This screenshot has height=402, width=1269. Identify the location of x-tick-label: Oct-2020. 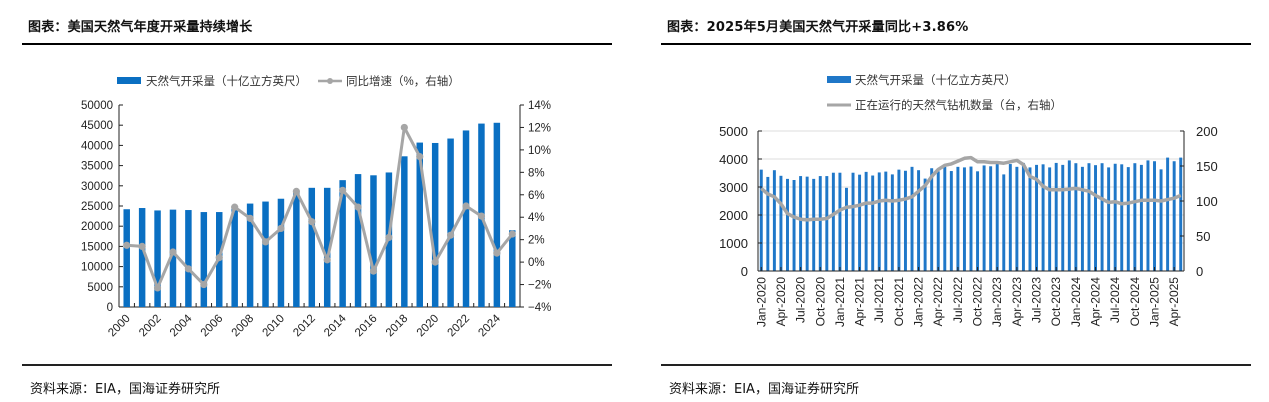
(820, 302).